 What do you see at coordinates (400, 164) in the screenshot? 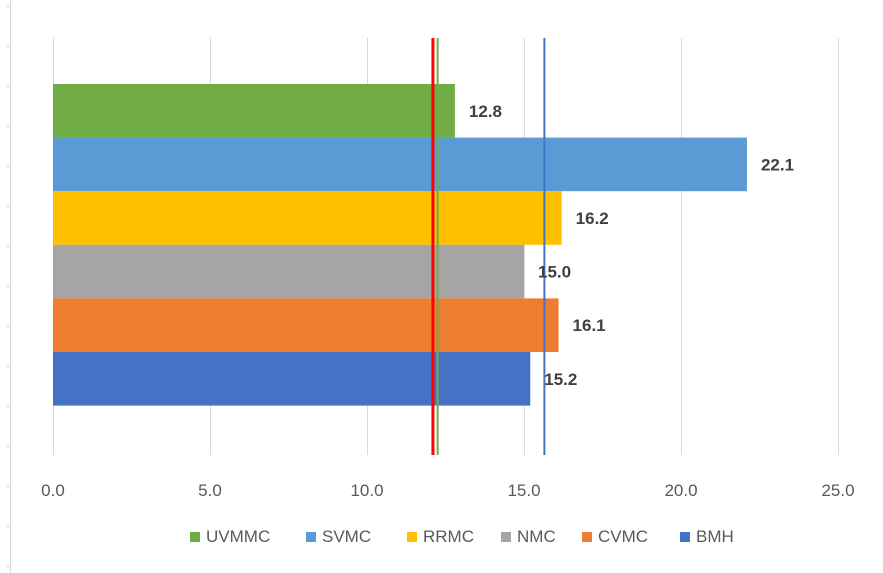
I see `bar-svmc` at bounding box center [400, 164].